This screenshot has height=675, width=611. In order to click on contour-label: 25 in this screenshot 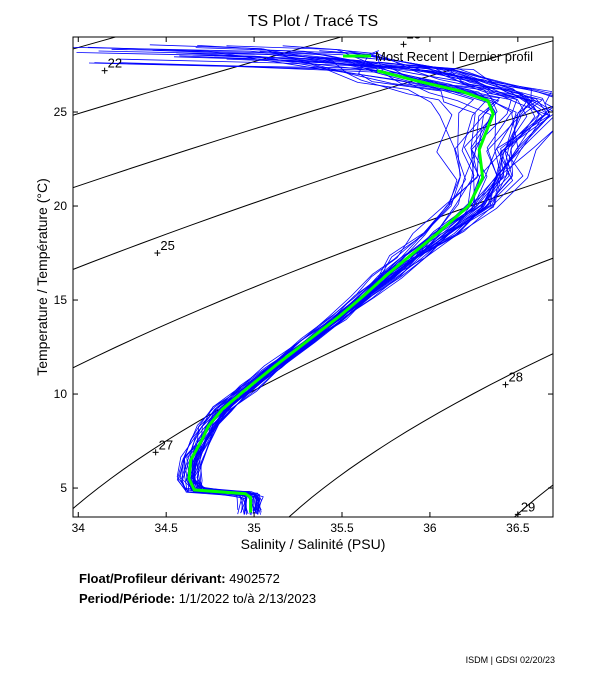, I will do `click(167, 245)`.